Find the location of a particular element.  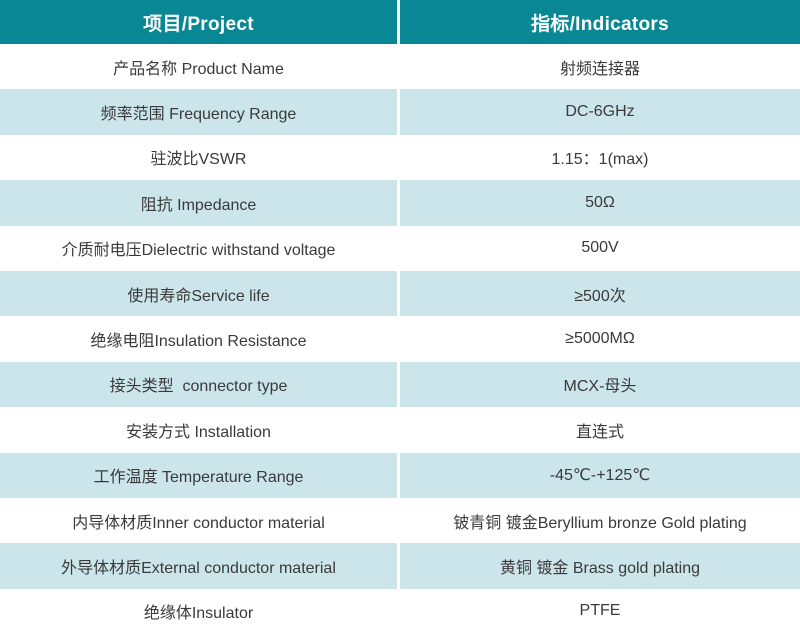

project-cell: 工作温度 Temperature Range is located at coordinates (200, 475).